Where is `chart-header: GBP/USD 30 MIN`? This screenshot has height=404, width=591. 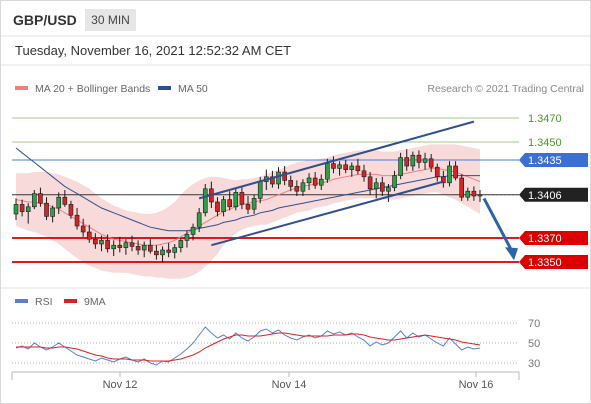
chart-header: GBP/USD 30 MIN is located at coordinates (295, 18).